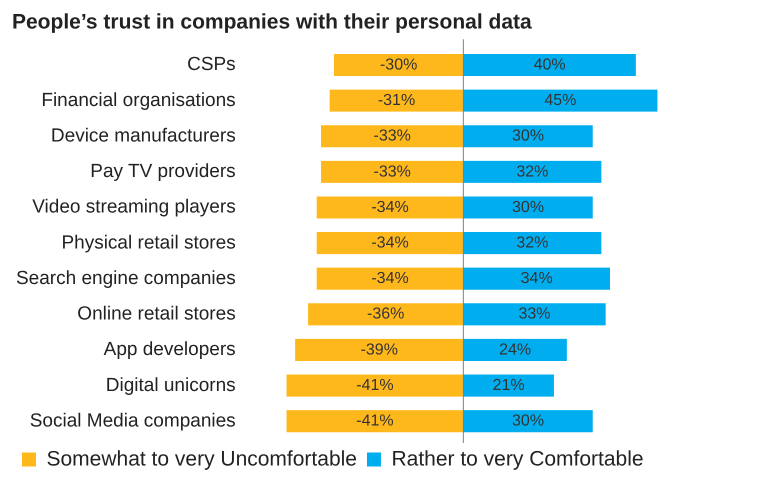  Describe the element at coordinates (138, 100) in the screenshot. I see `y-tick-label: Financial organisations` at that location.